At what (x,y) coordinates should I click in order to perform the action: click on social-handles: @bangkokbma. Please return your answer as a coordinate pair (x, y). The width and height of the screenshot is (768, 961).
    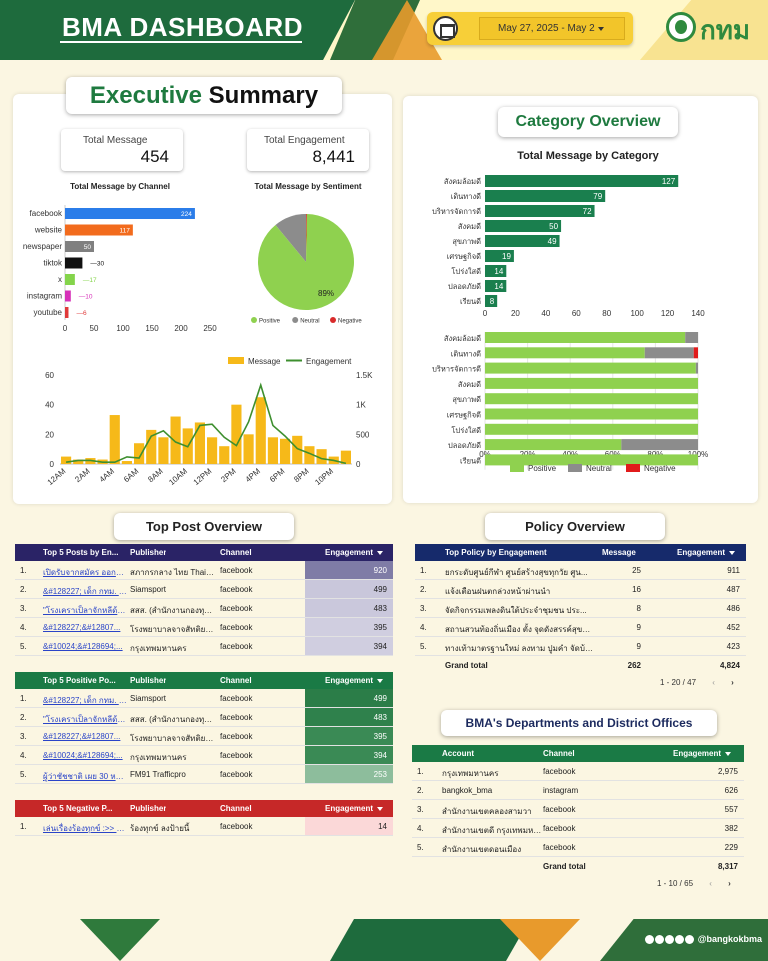
    Looking at the image, I should click on (703, 939).